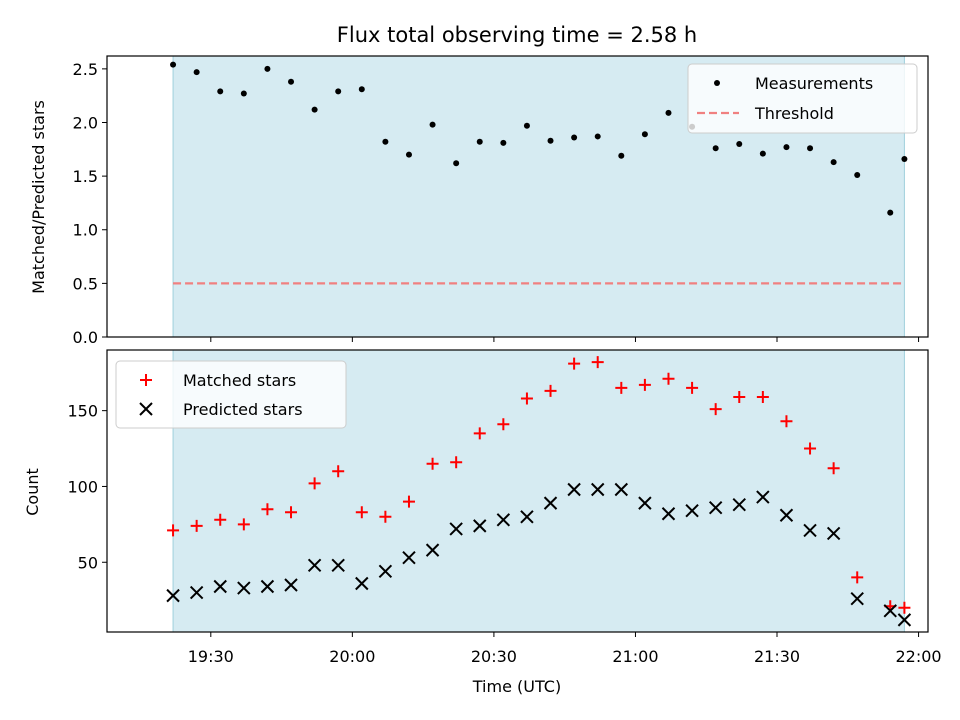  What do you see at coordinates (32, 492) in the screenshot?
I see `bottom-y-axis-label: Count` at bounding box center [32, 492].